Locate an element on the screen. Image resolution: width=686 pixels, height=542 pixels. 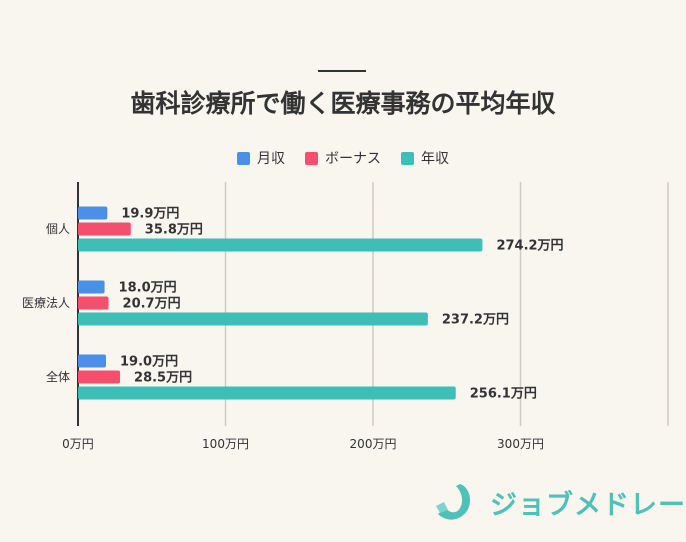
x-tick-label: 200万円 is located at coordinates (373, 444).